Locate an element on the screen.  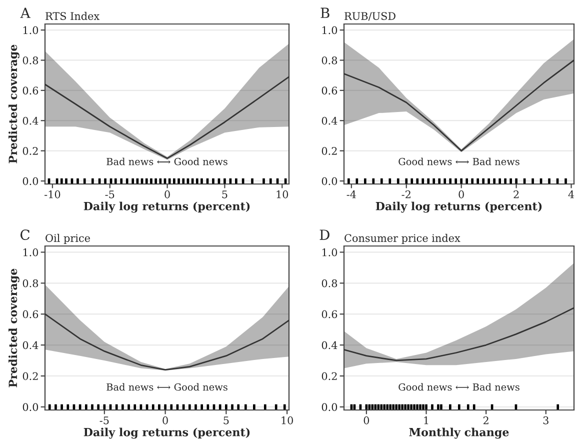
text: A is located at coordinates (25, 13).